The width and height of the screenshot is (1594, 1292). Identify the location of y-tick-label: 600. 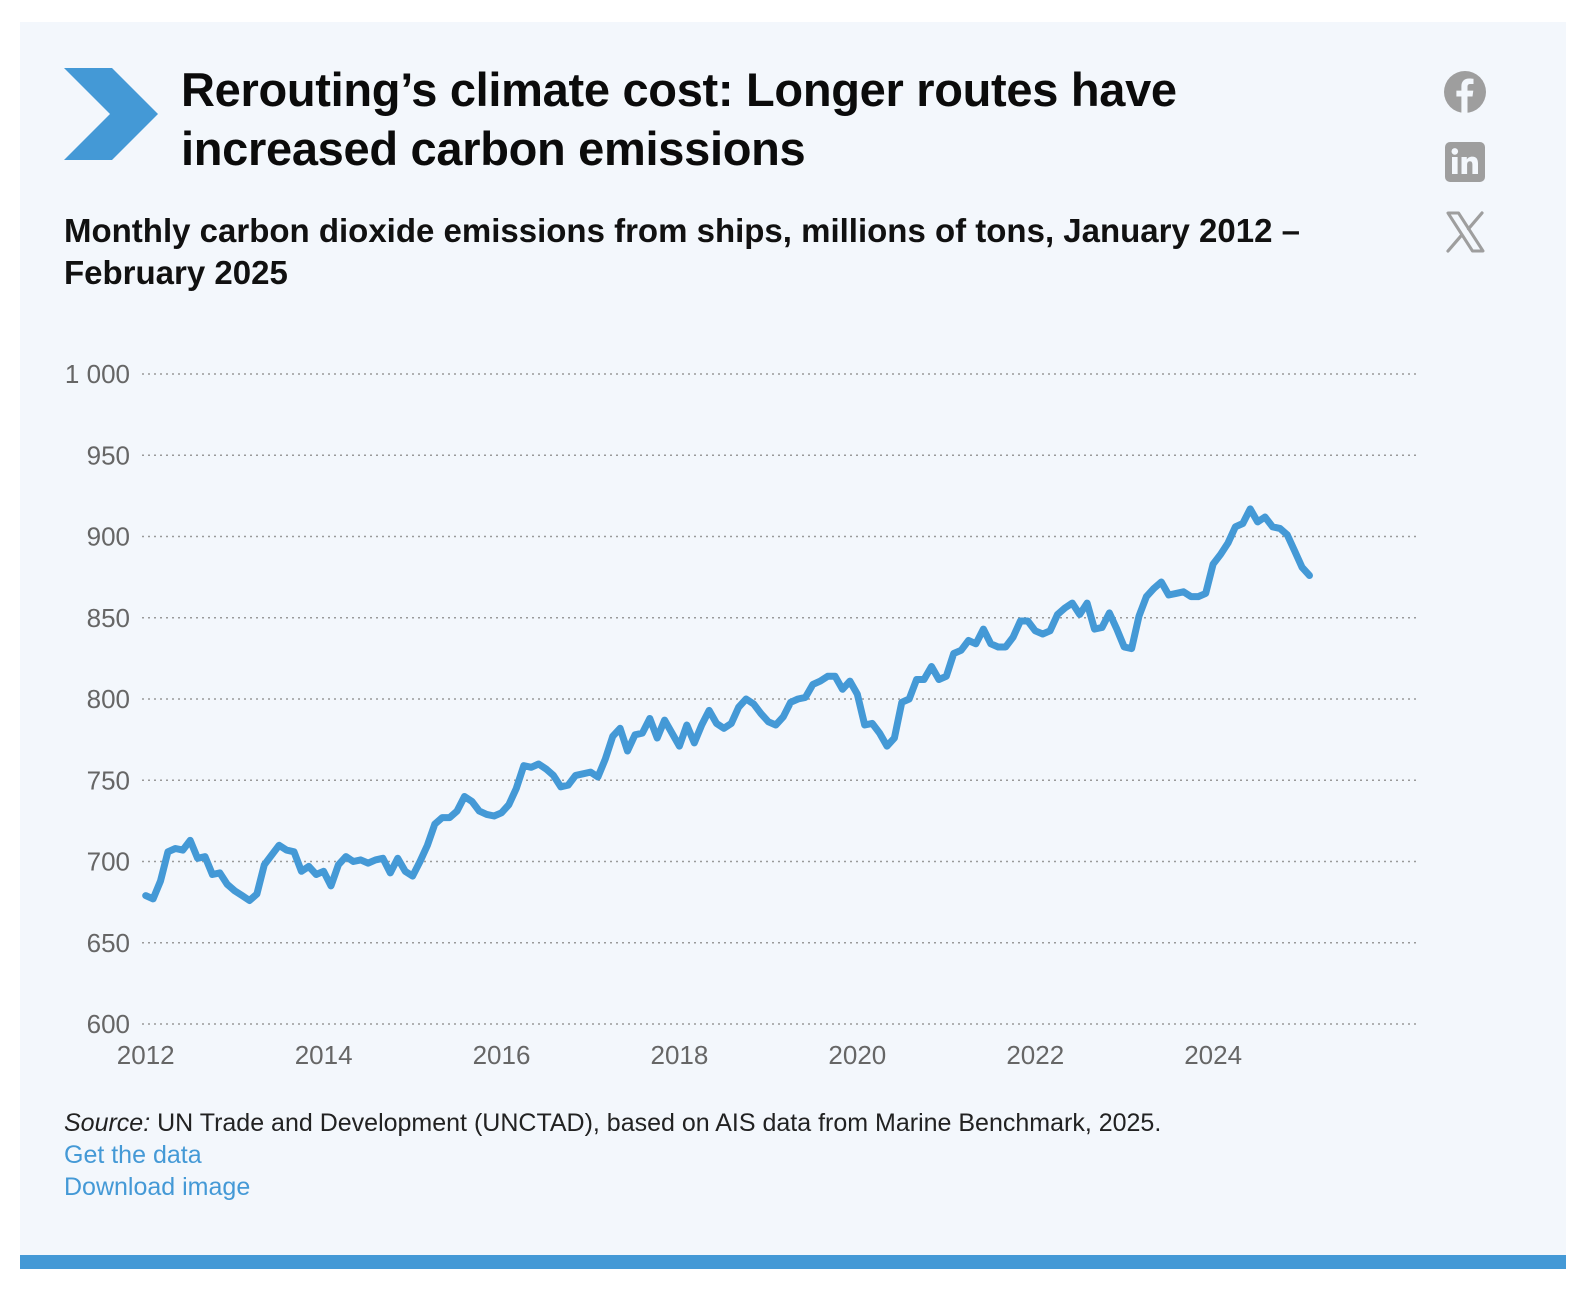
(108, 1024).